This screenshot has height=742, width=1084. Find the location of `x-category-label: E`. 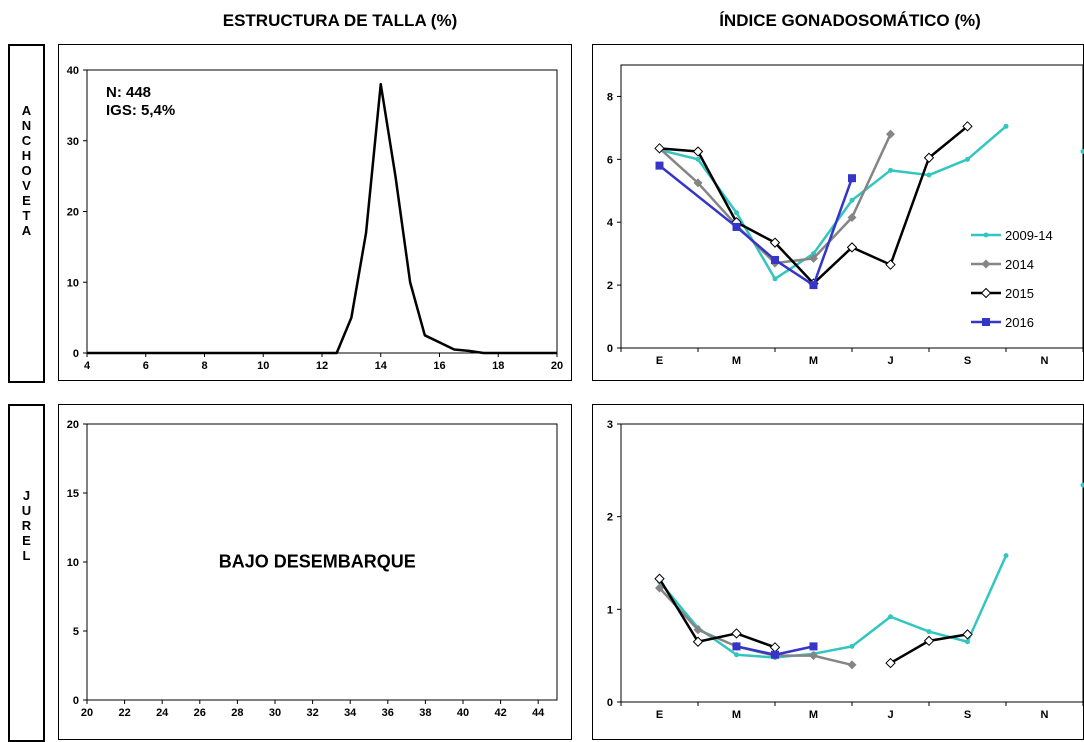

x-category-label: E is located at coordinates (659, 715).